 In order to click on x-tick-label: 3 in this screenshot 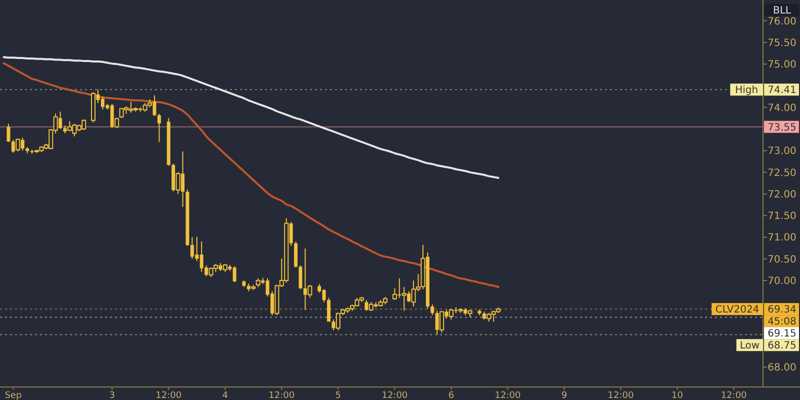, I will do `click(112, 395)`.